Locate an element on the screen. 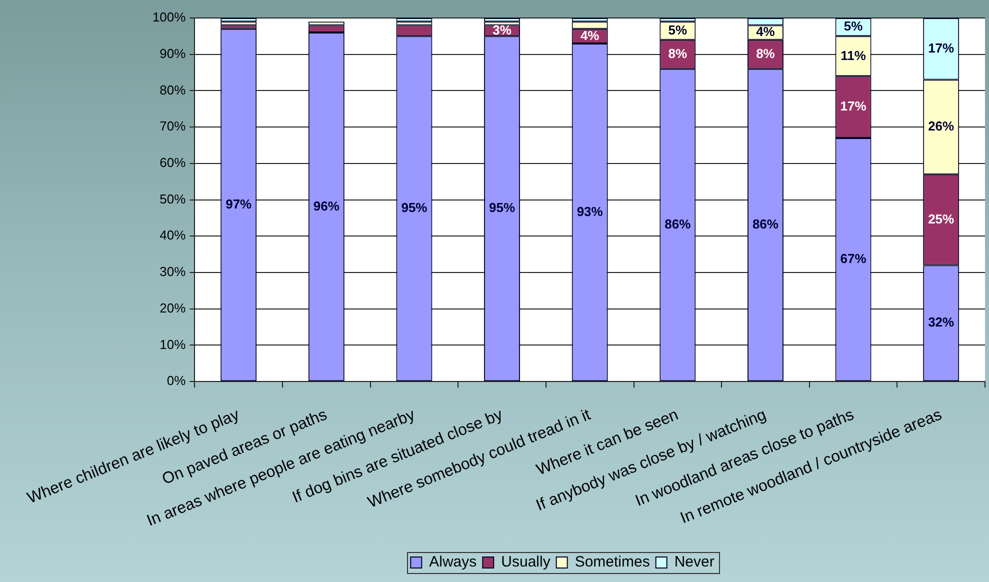  data-label: 3% is located at coordinates (502, 30).